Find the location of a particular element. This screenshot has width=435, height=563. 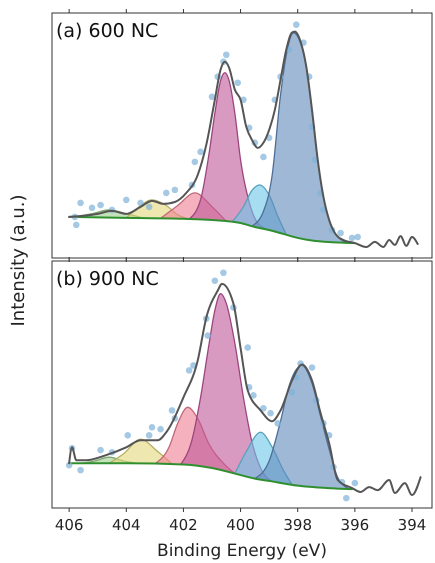

x-tick-label: 398 is located at coordinates (297, 525).